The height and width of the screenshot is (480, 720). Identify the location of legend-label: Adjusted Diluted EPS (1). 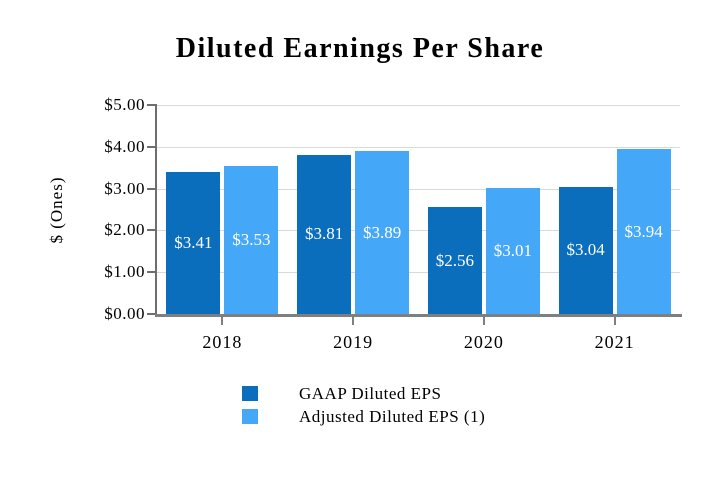
(392, 416).